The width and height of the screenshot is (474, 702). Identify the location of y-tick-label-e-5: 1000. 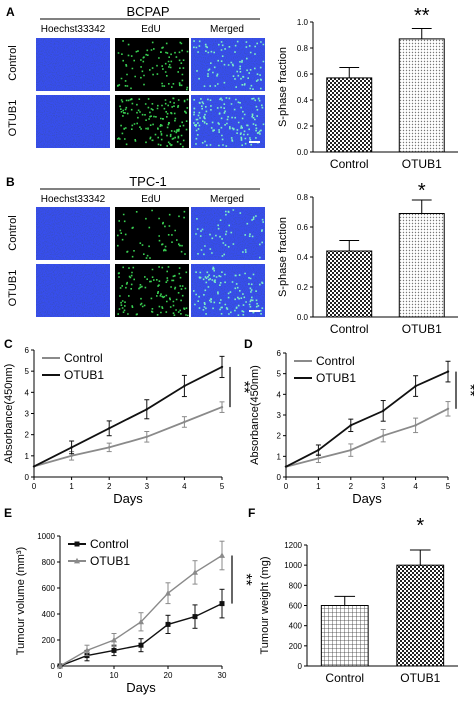
(46, 536).